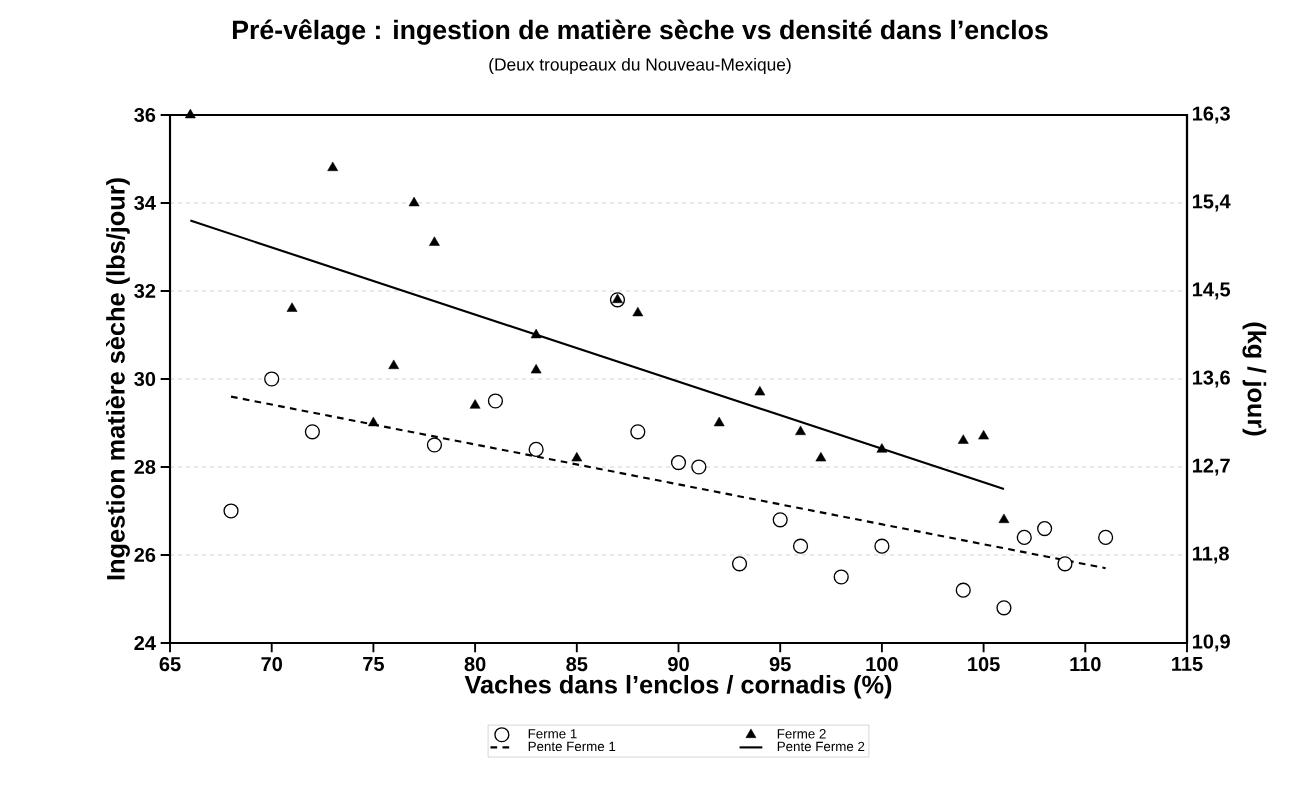  I want to click on x-tick-label: 105, so click(984, 664).